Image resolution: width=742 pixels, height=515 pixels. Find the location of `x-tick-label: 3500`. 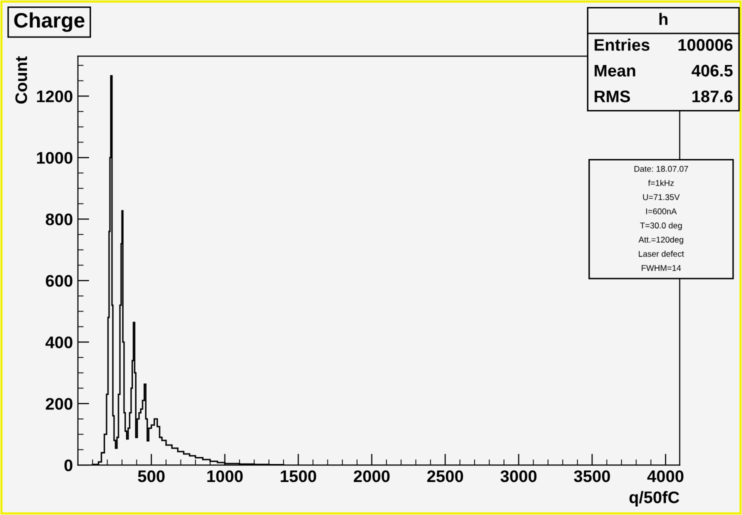

x-tick-label: 3500 is located at coordinates (592, 476).